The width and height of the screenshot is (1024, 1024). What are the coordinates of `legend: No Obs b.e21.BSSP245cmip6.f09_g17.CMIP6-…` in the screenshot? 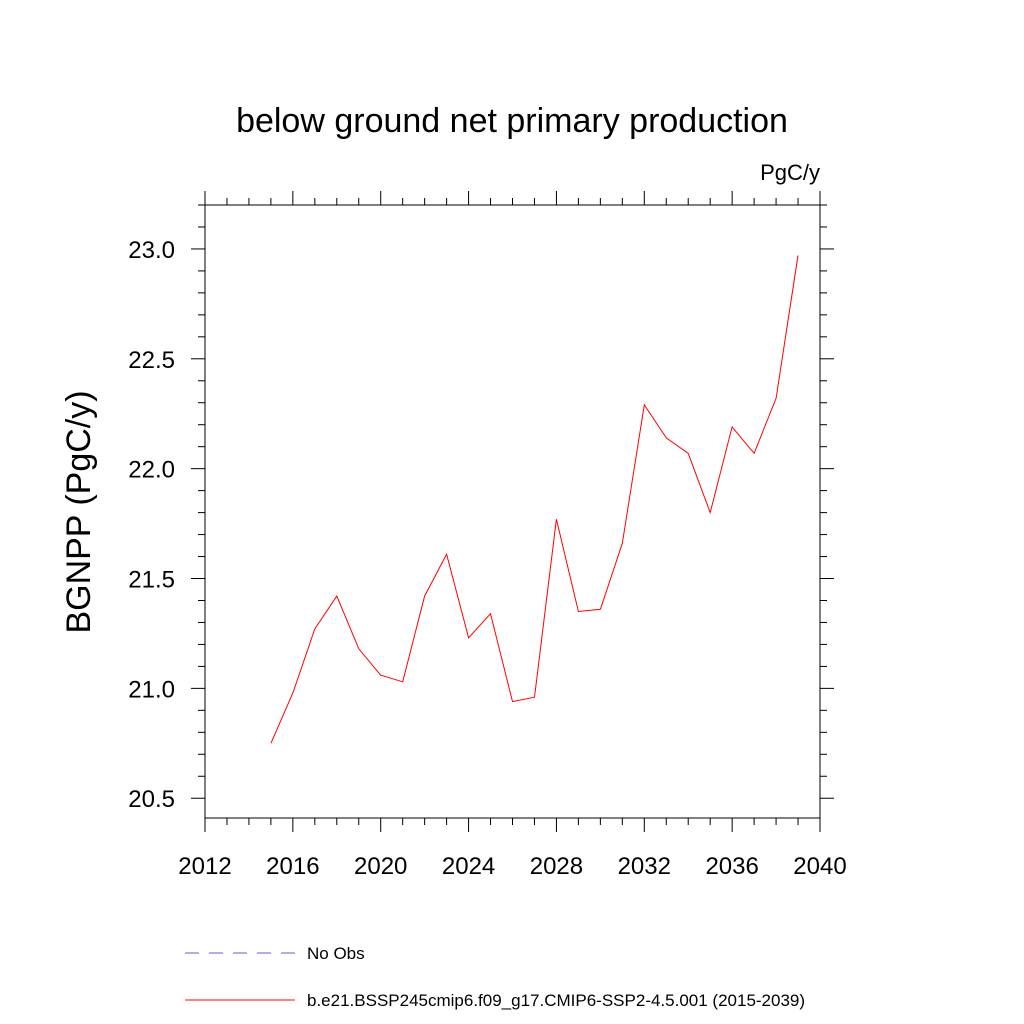 It's located at (495, 977).